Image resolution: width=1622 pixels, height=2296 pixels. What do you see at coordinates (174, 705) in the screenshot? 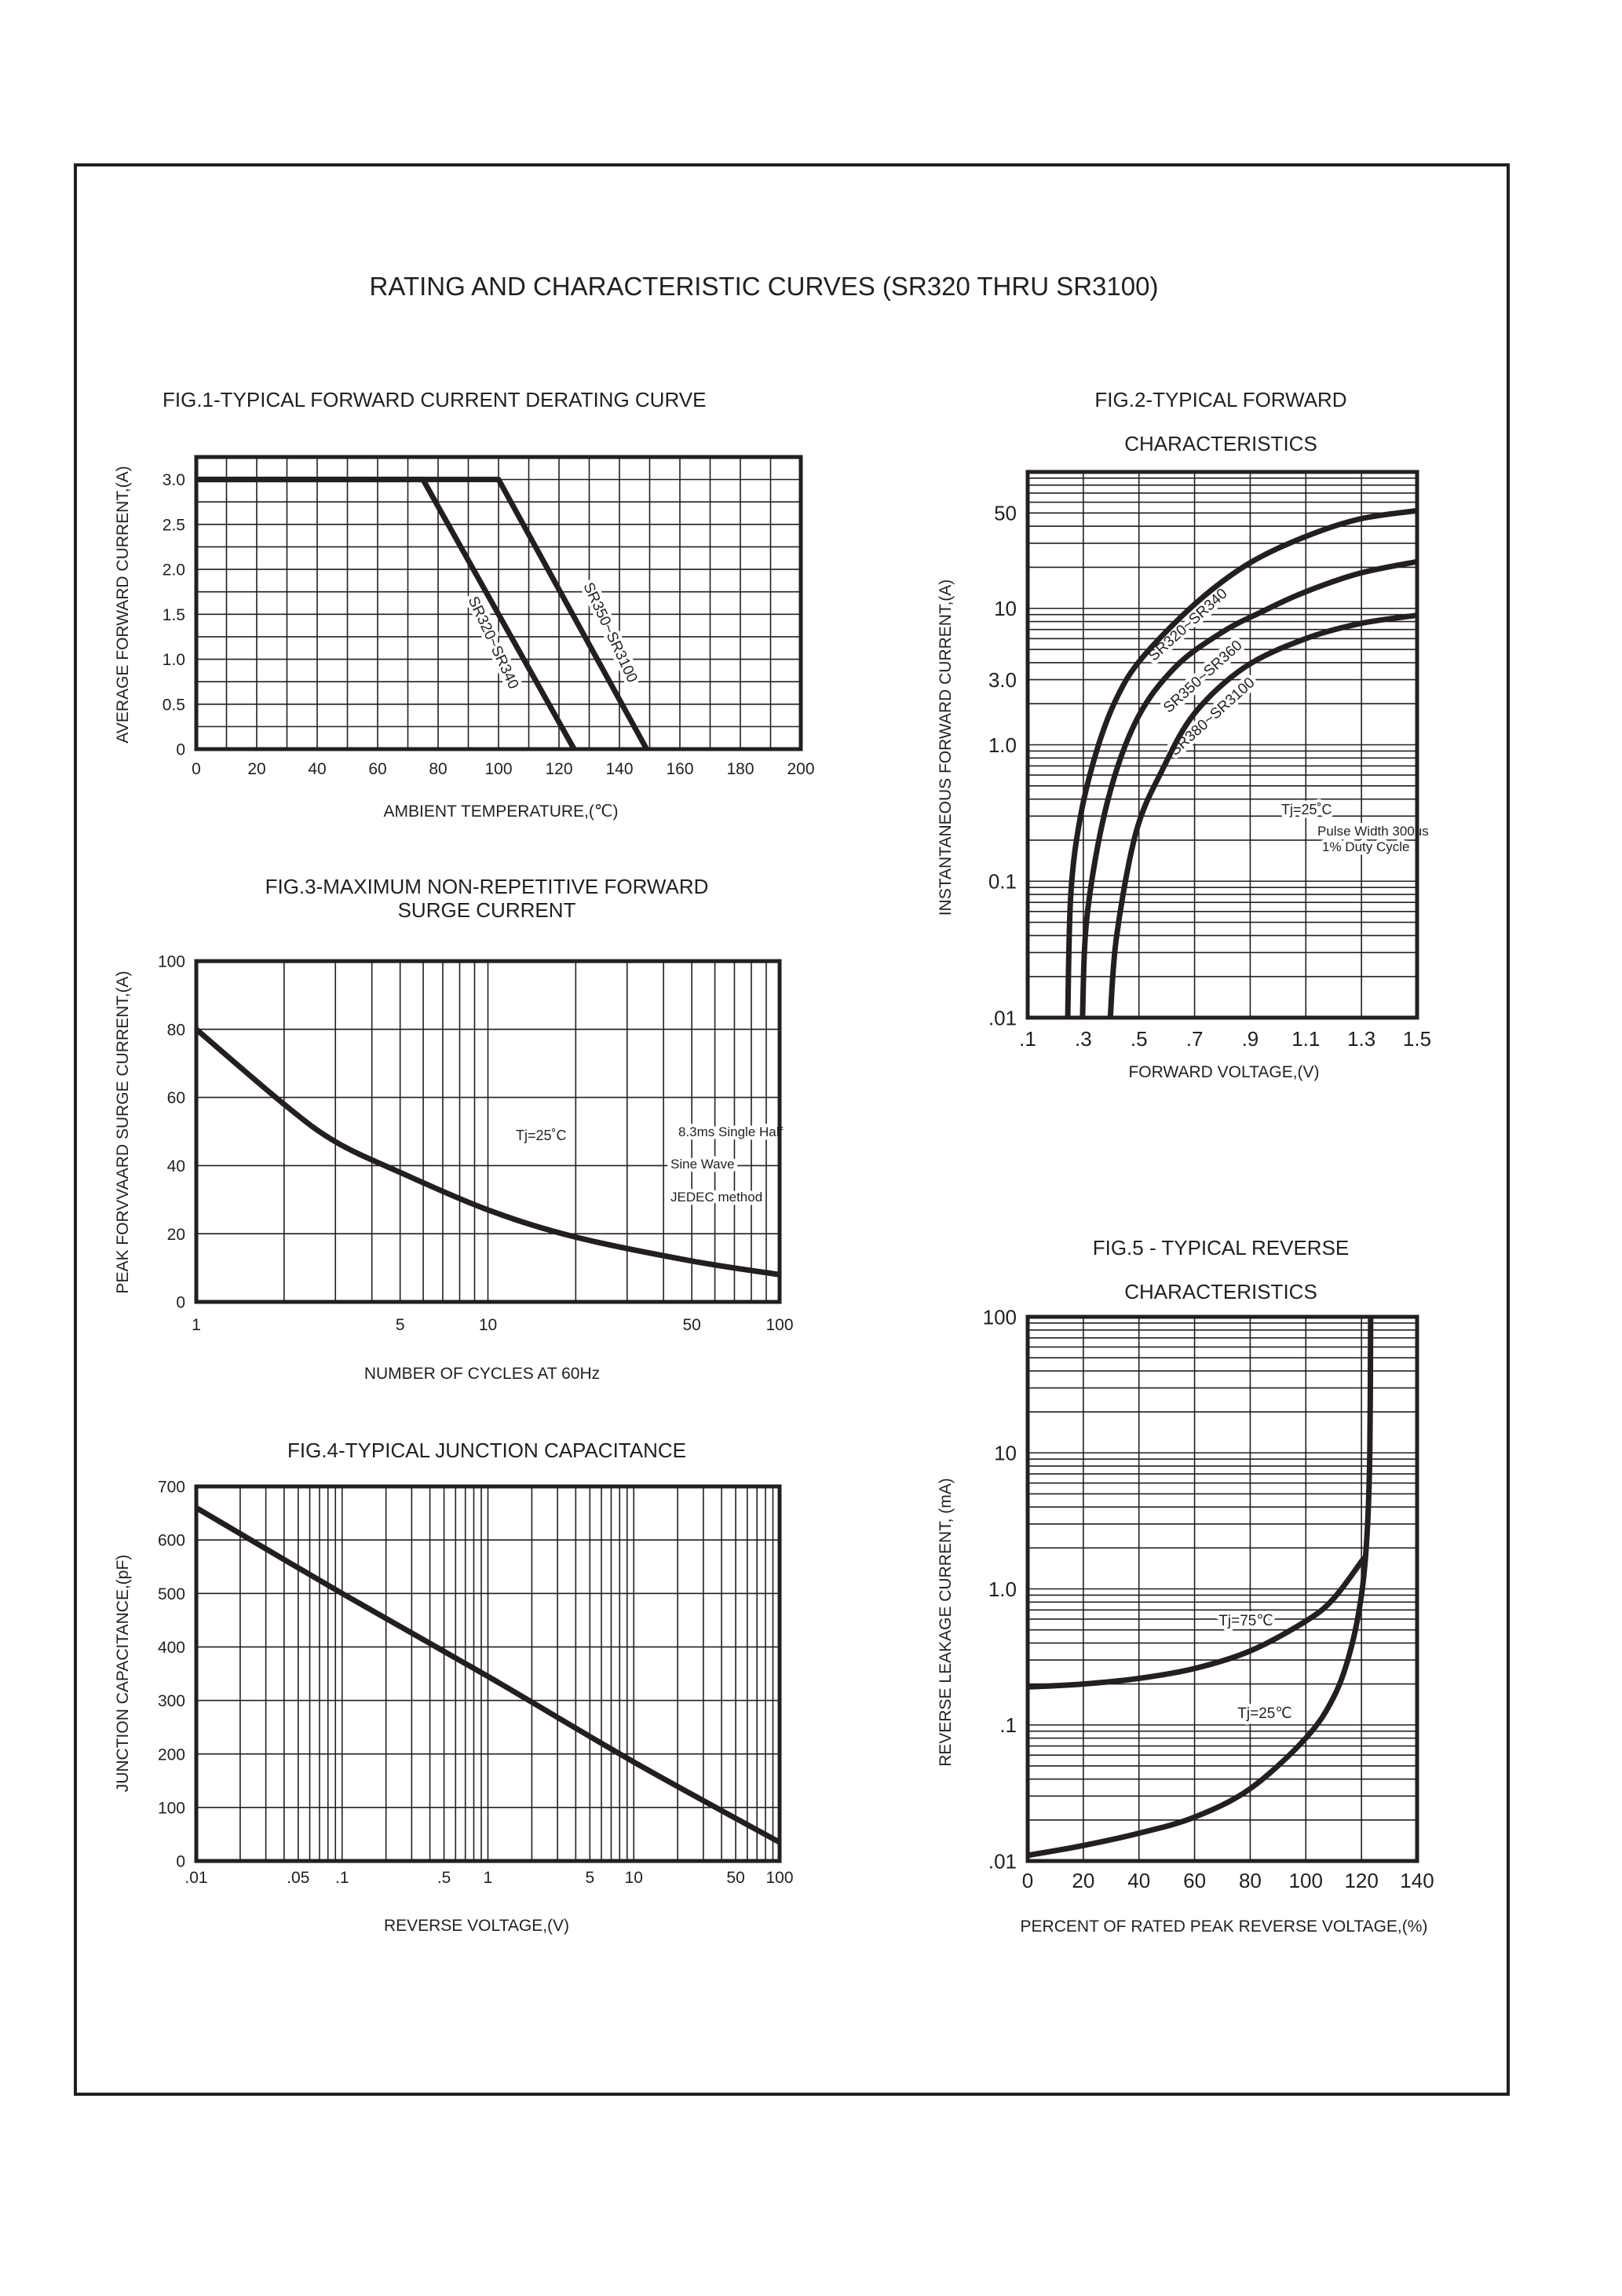
I see `y-tick-label: 0.5` at bounding box center [174, 705].